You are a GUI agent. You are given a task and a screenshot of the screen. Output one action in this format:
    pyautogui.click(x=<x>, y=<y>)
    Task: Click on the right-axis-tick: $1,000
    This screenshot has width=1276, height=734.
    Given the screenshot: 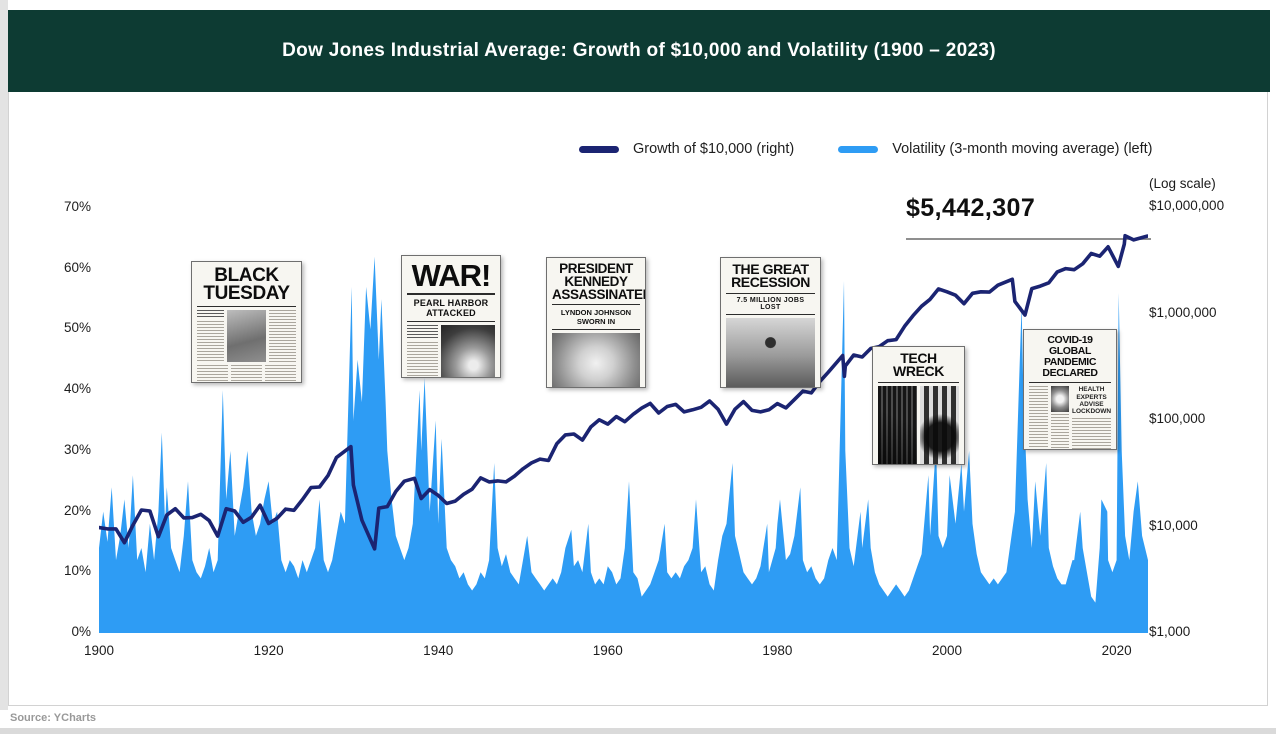 What is the action you would take?
    pyautogui.click(x=1170, y=631)
    